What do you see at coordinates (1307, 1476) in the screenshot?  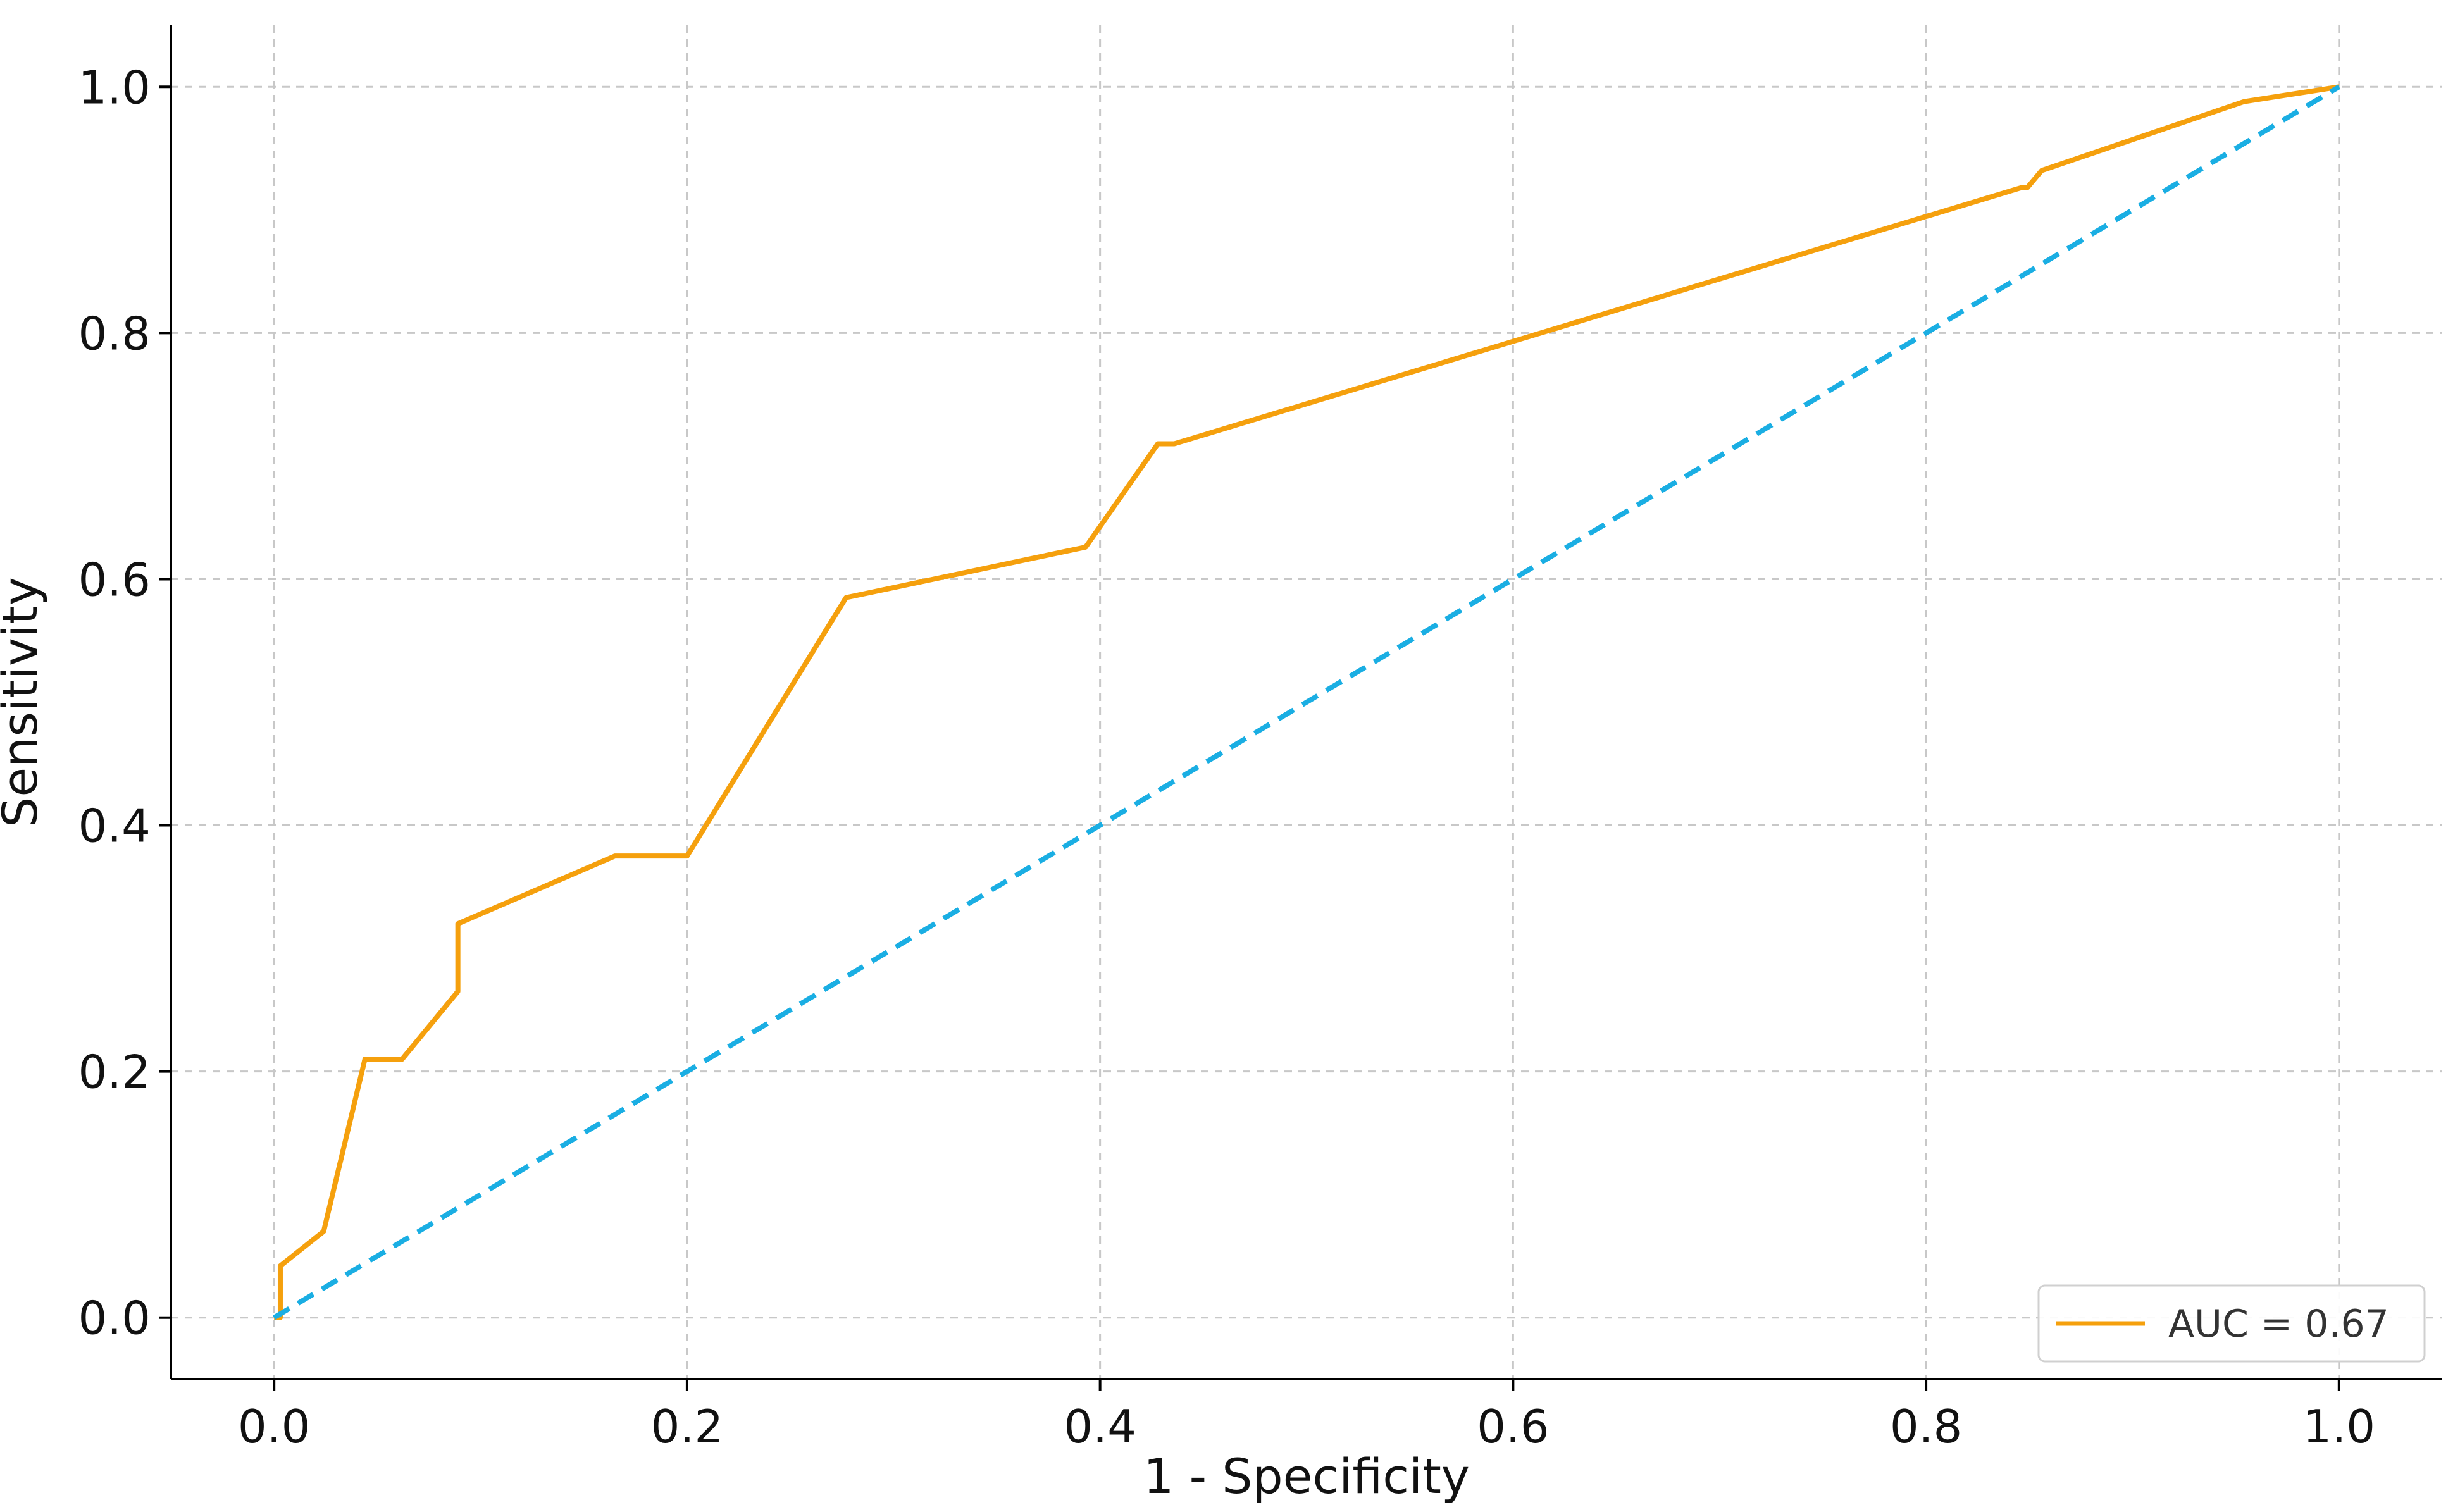 I see `x-axis-label: 1 - Specificity` at bounding box center [1307, 1476].